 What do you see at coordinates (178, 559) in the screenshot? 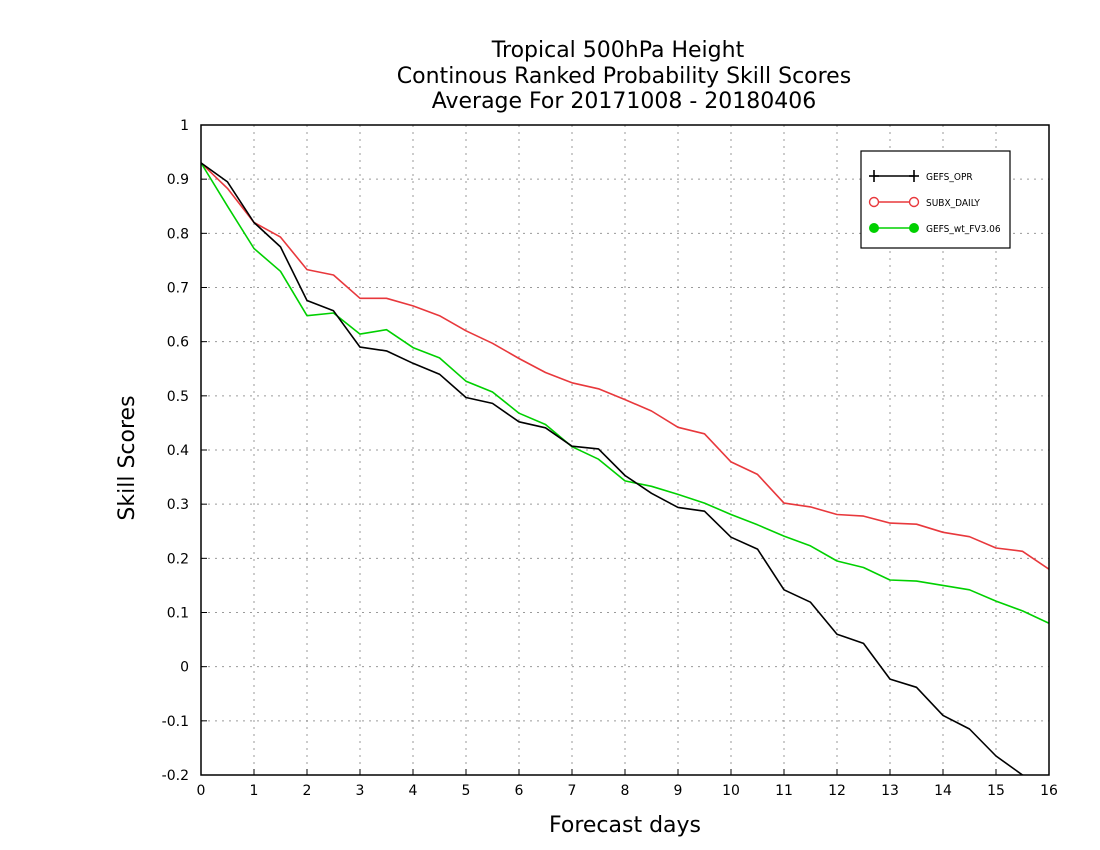
I see `y-tick-label: 0.2` at bounding box center [178, 559].